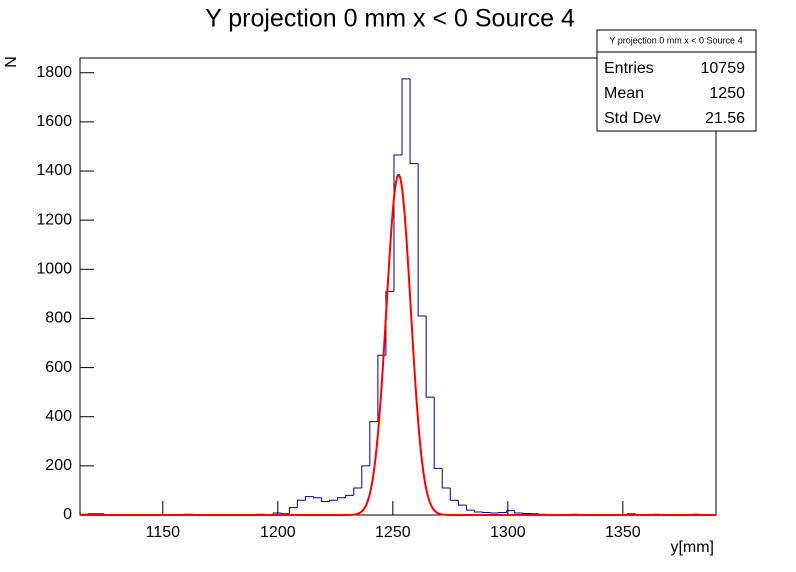  Describe the element at coordinates (11, 62) in the screenshot. I see `y-axis-label: N` at that location.